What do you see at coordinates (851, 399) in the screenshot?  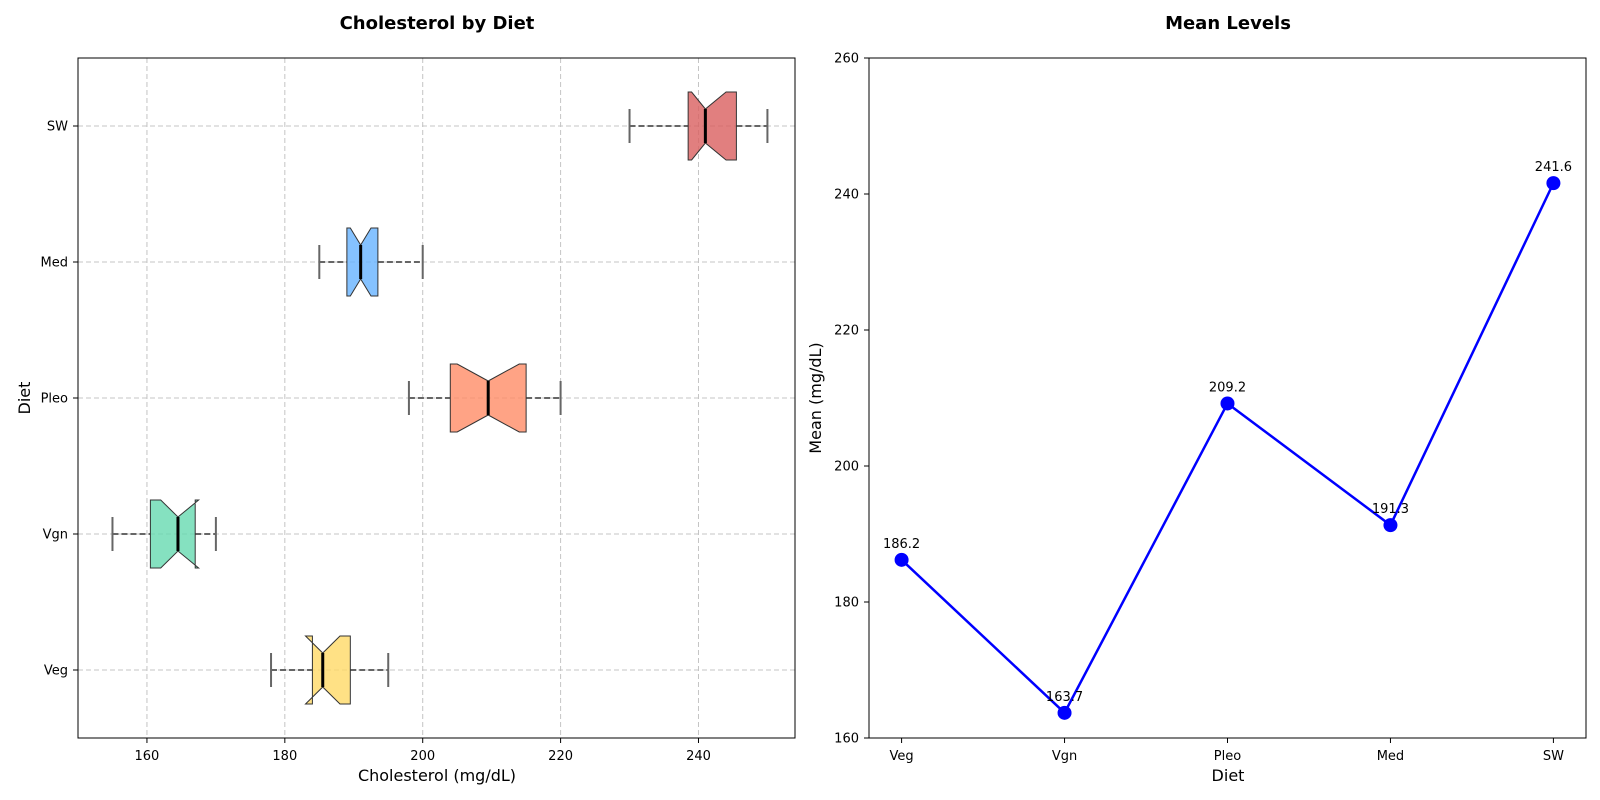 I see `line-y-ticks: 160 180 200 220 240 260` at bounding box center [851, 399].